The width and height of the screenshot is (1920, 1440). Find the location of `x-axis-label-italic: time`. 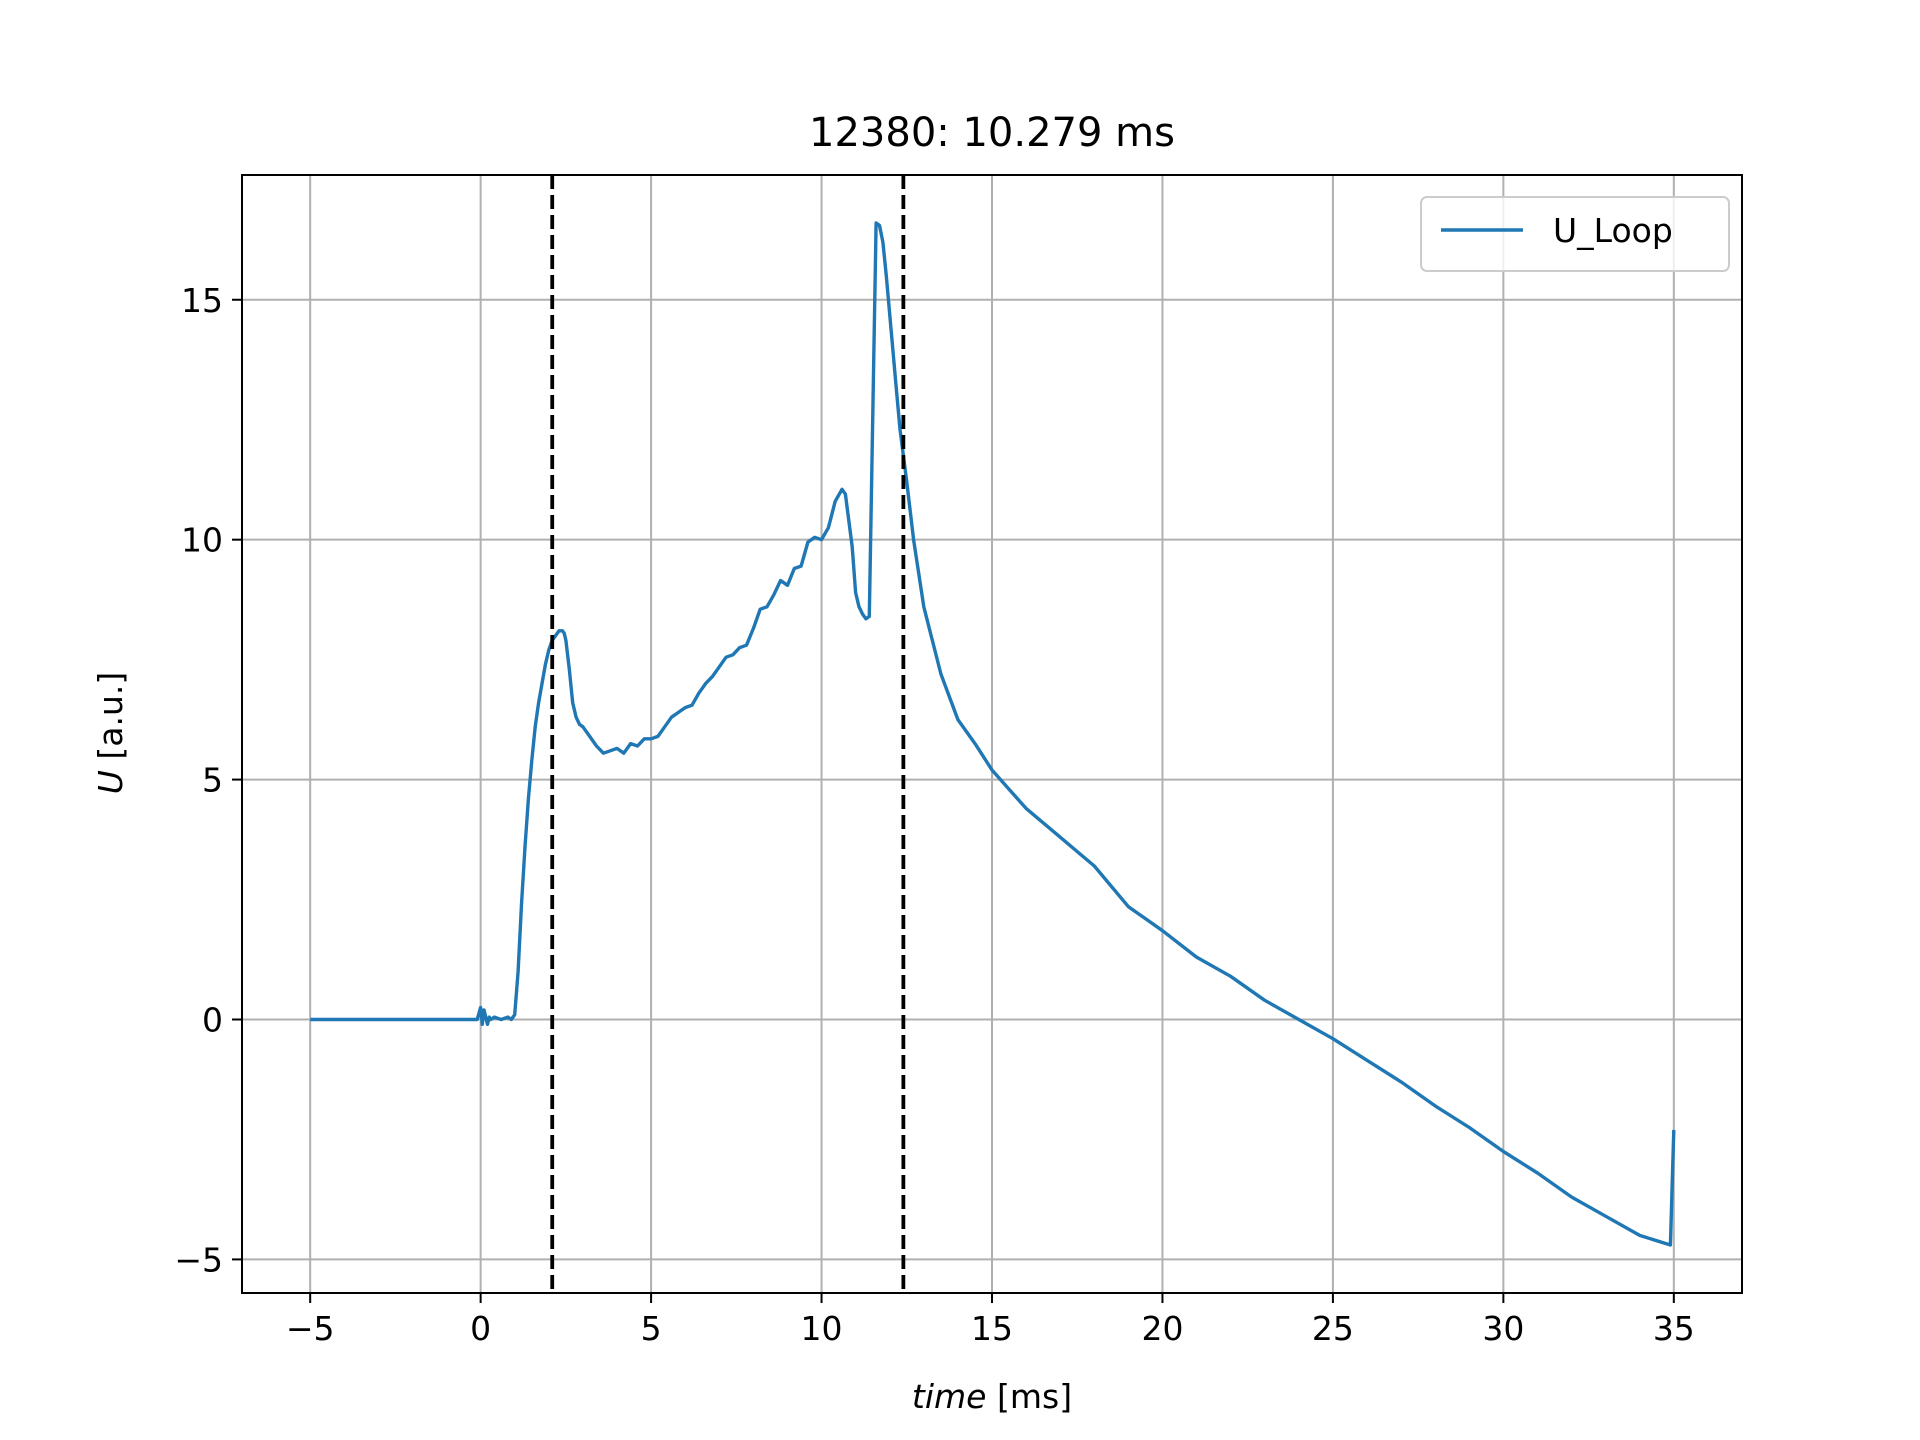

x-axis-label-italic: time is located at coordinates (949, 1396).